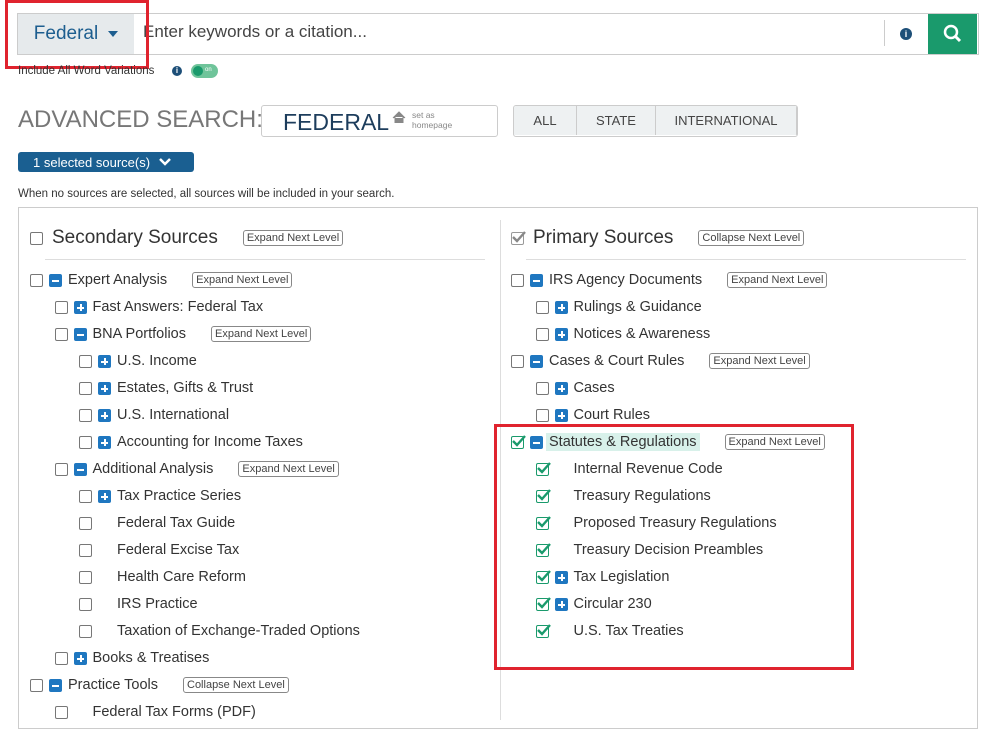 Image resolution: width=998 pixels, height=729 pixels. What do you see at coordinates (174, 712) in the screenshot?
I see `source-label: Federal Tax Forms (PDF)` at bounding box center [174, 712].